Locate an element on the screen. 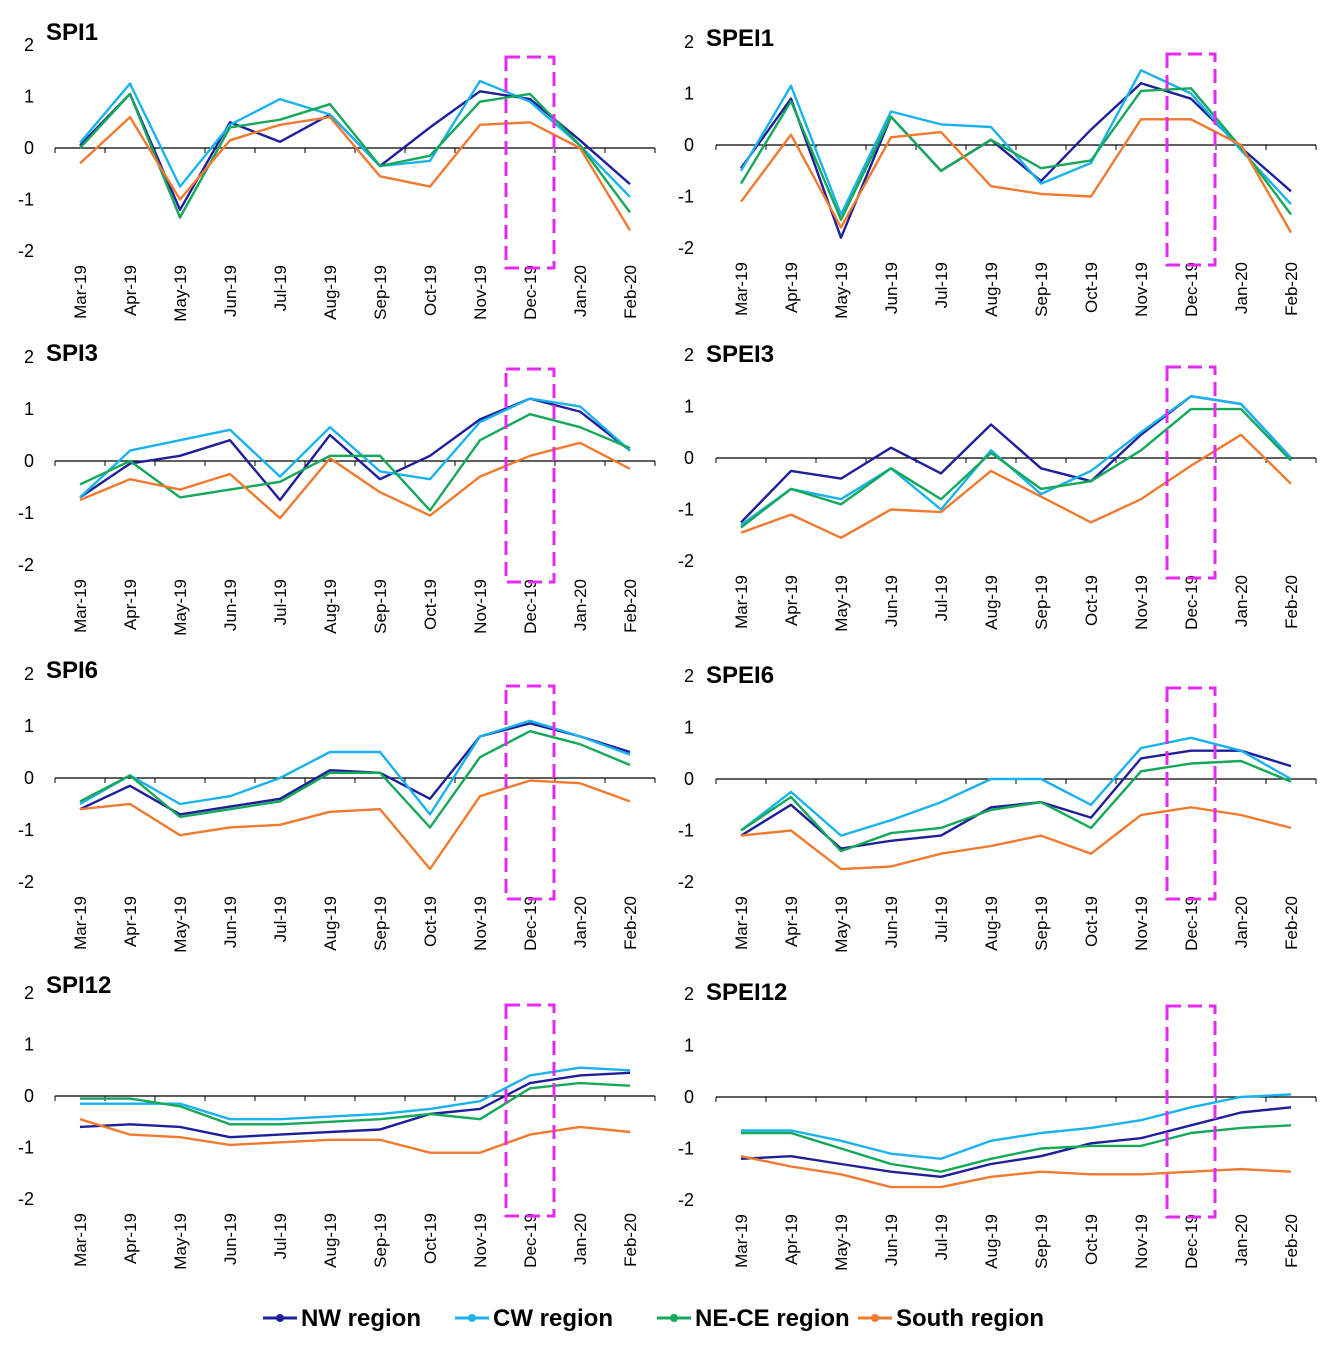 Image resolution: width=1332 pixels, height=1345 pixels. chart-title: SPI1 is located at coordinates (72, 32).